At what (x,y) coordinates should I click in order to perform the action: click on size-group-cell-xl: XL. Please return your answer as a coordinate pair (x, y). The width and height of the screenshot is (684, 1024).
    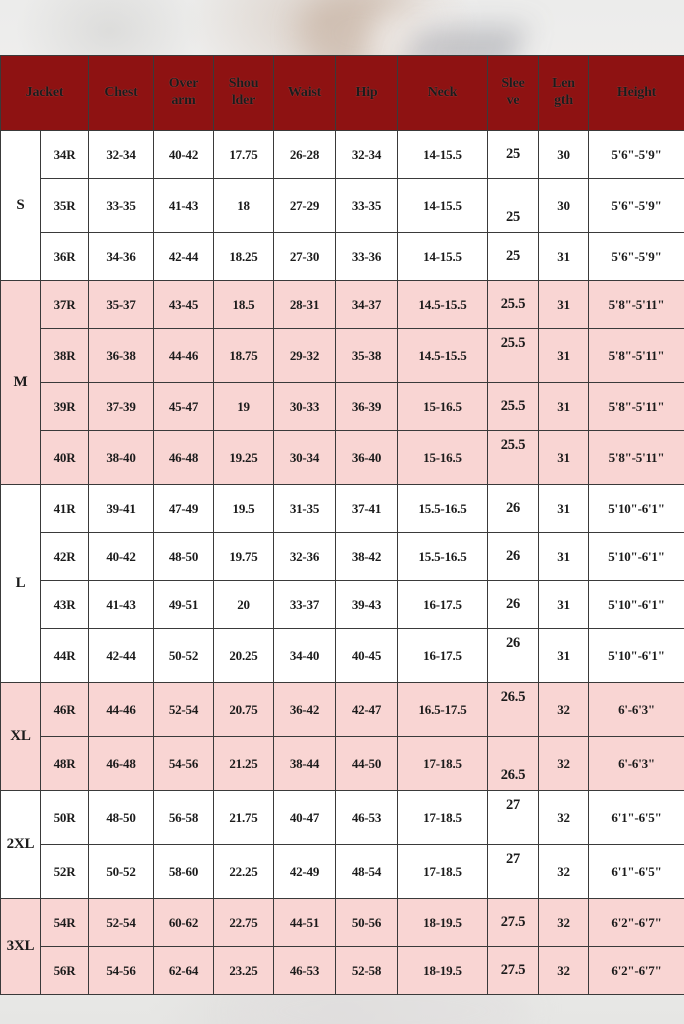
    Looking at the image, I should click on (20, 736).